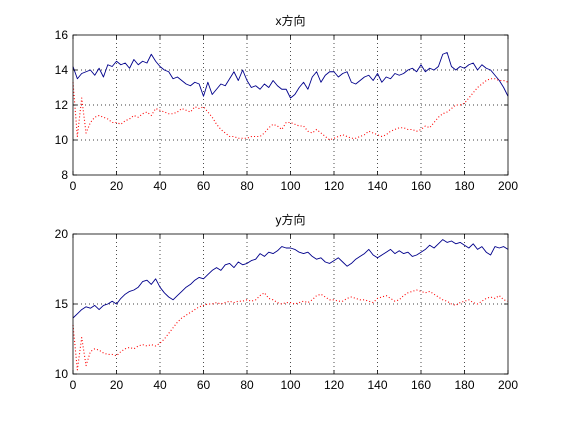 The height and width of the screenshot is (425, 561). Describe the element at coordinates (62, 35) in the screenshot. I see `y-tick-label: 16` at that location.